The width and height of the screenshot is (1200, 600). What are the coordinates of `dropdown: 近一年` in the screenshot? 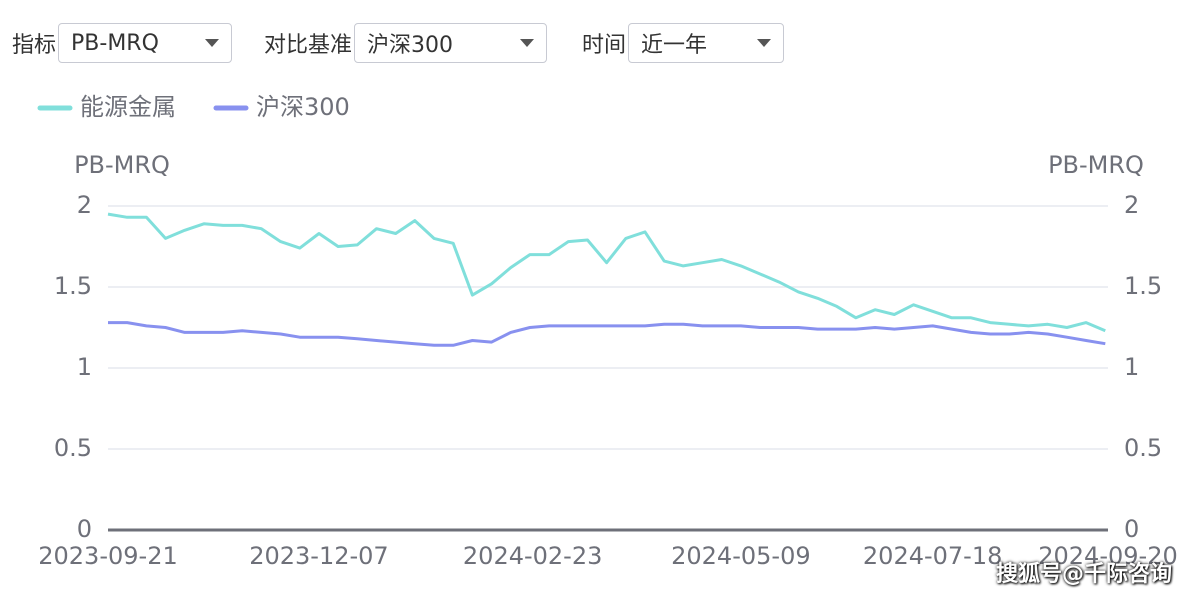 It's located at (706, 43).